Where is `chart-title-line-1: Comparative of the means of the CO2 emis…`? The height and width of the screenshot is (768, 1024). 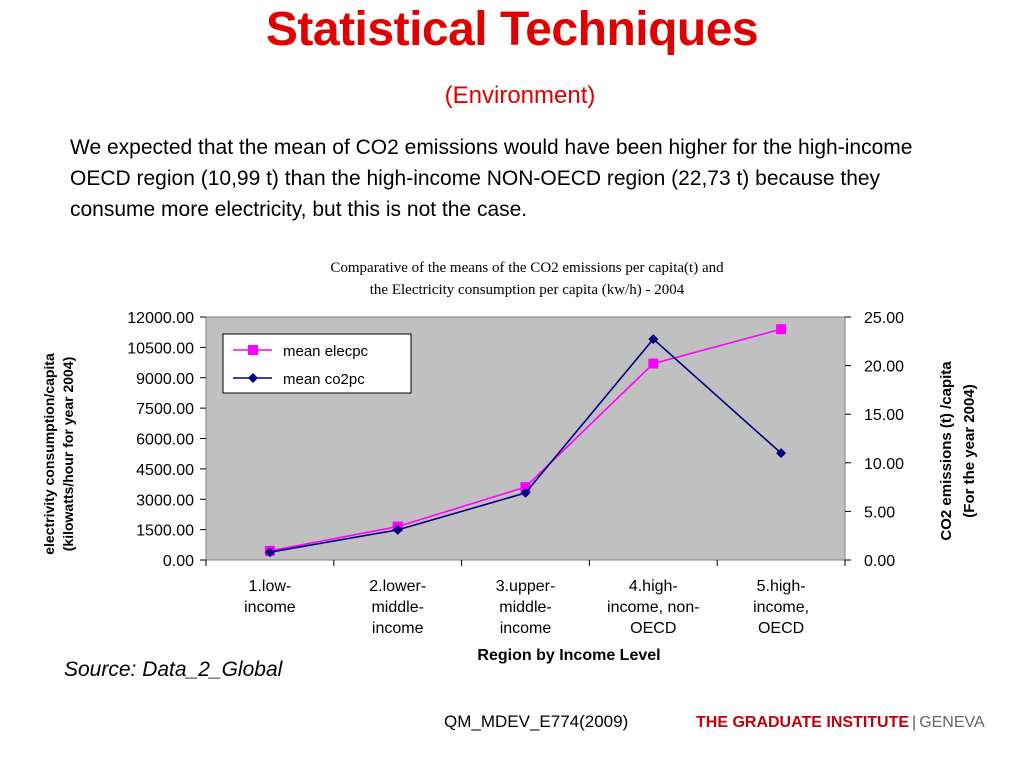 chart-title-line-1: Comparative of the means of the CO2 emis… is located at coordinates (527, 268).